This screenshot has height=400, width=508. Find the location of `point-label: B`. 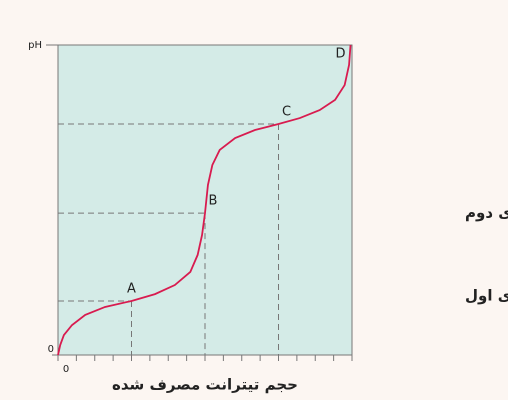

point-label: B is located at coordinates (213, 201).